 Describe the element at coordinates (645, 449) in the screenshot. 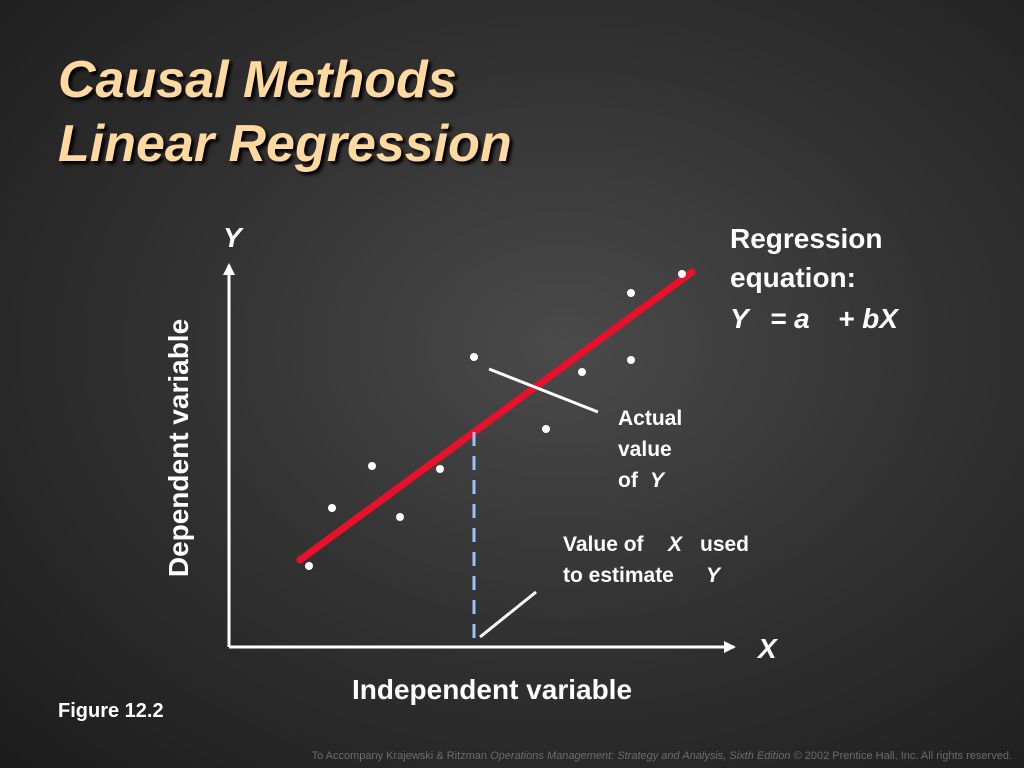

I see `actual-value-line2: value` at that location.